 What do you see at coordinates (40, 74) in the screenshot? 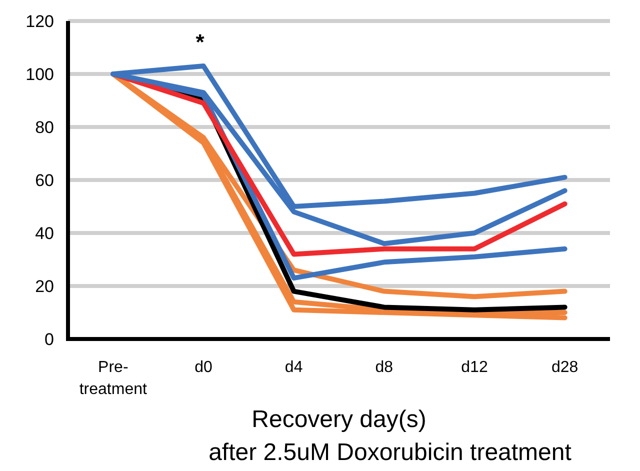
I see `y-tick-label: 100` at bounding box center [40, 74].